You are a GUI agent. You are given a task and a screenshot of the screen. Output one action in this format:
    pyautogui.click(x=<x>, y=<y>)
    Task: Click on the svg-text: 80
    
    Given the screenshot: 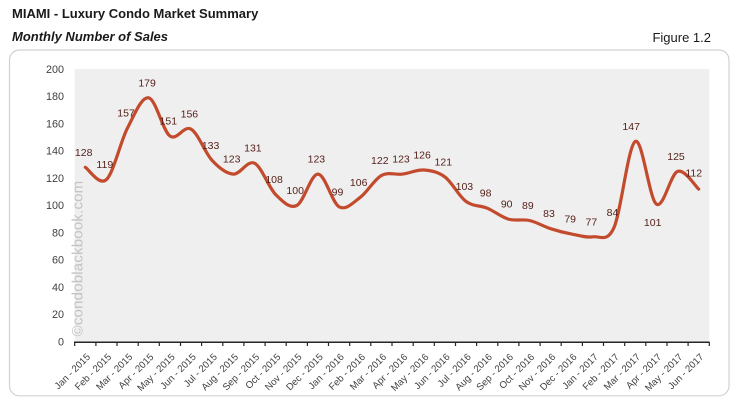 What is the action you would take?
    pyautogui.click(x=58, y=233)
    